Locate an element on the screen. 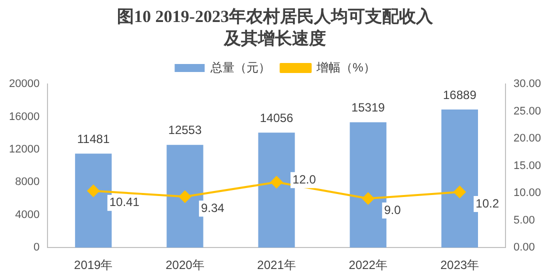 The width and height of the screenshot is (550, 280). y-tick-label: 12000 is located at coordinates (24, 149).